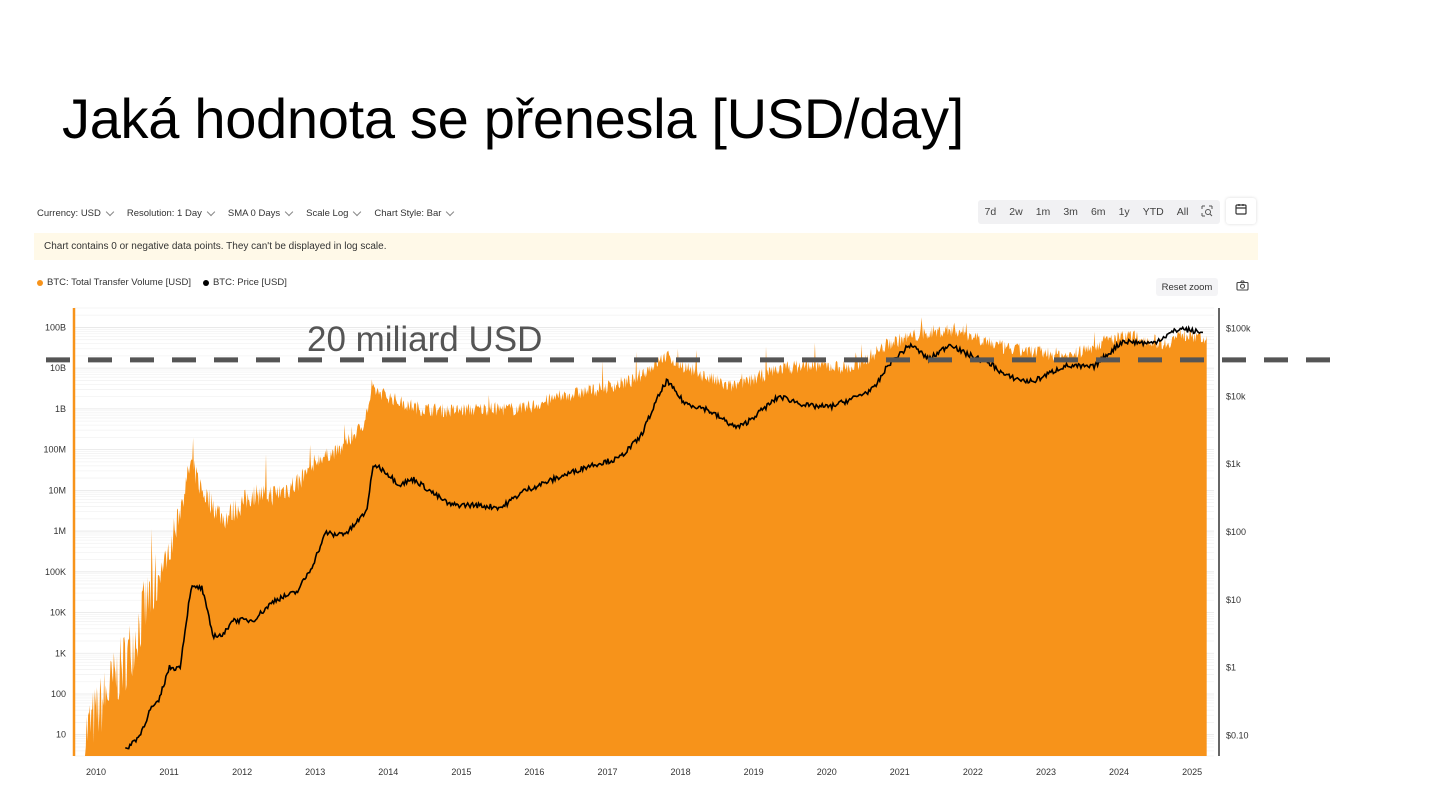  I want to click on y-left-tick-label: 1B, so click(60, 409).